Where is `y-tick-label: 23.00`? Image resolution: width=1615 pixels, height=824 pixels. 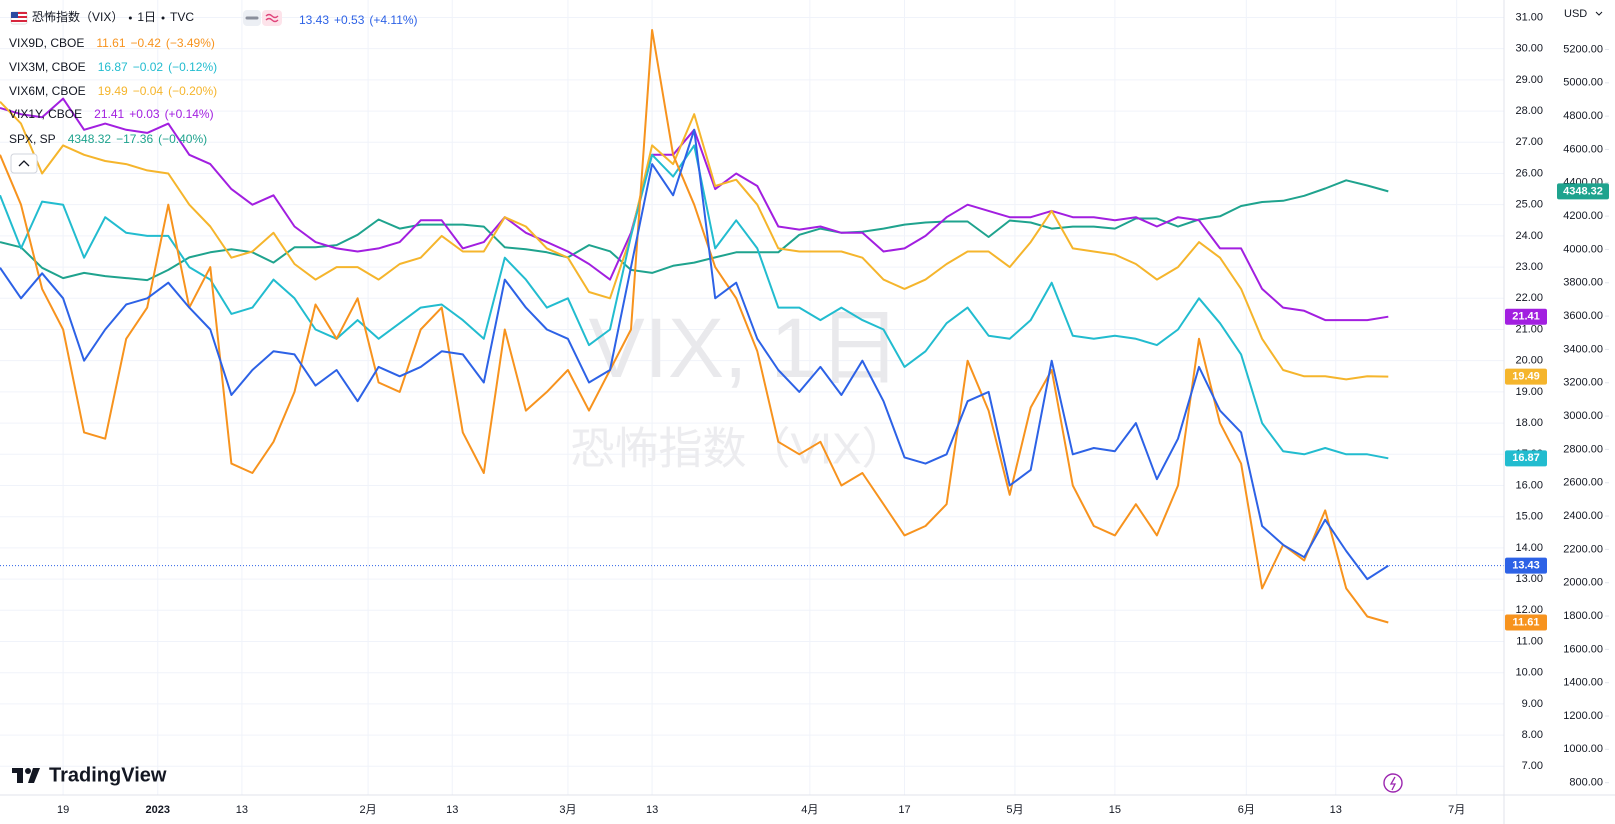 y-tick-label: 23.00 is located at coordinates (1529, 267).